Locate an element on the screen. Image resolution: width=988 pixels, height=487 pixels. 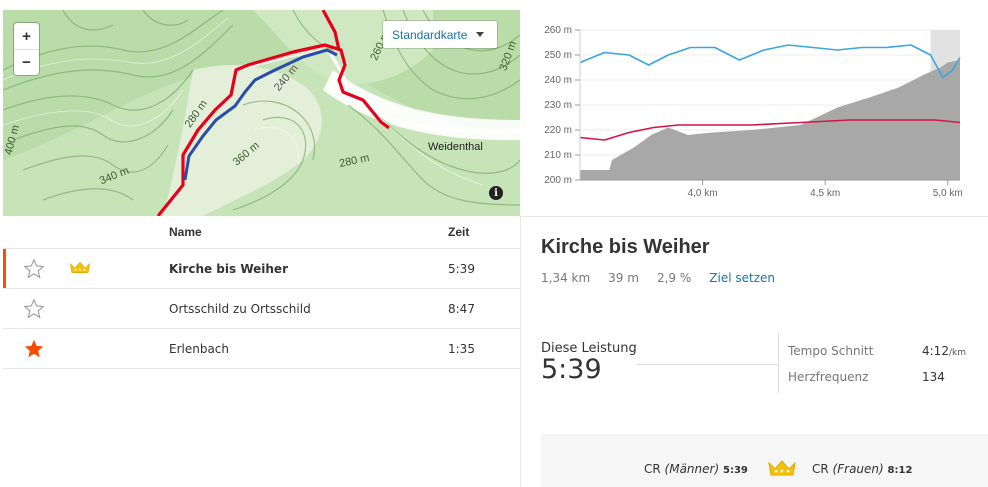
segment-name: Erlenbach is located at coordinates (199, 348).